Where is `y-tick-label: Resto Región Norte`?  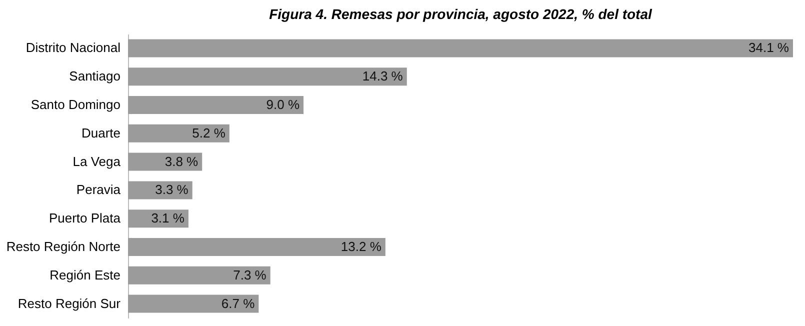 y-tick-label: Resto Región Norte is located at coordinates (63, 246).